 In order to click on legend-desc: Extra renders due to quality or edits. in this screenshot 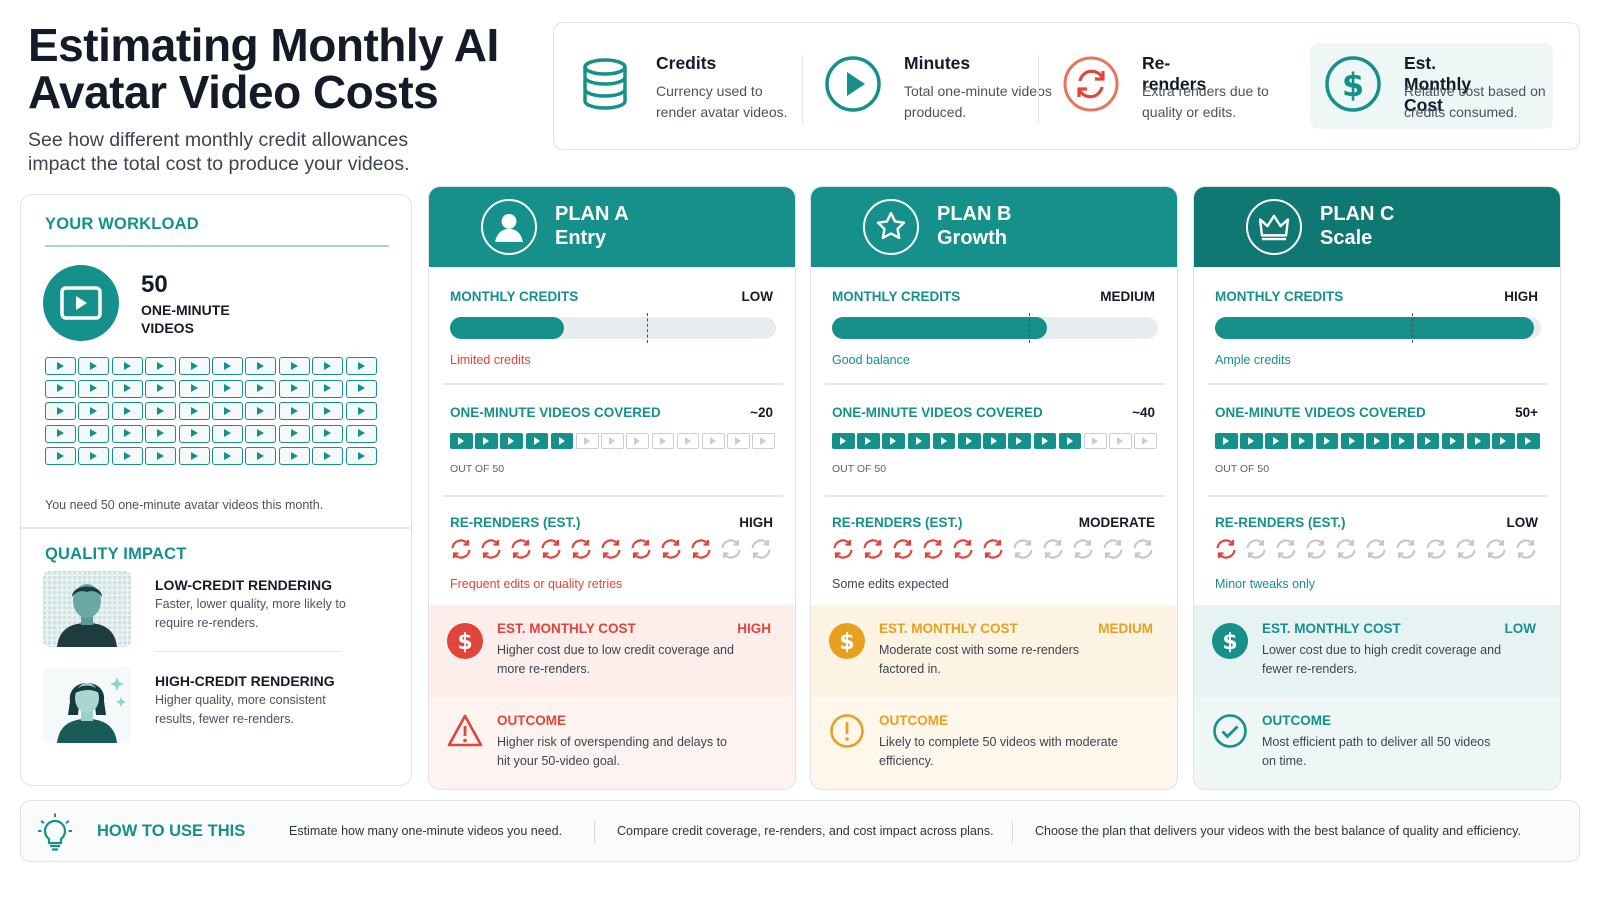, I will do `click(1205, 101)`.